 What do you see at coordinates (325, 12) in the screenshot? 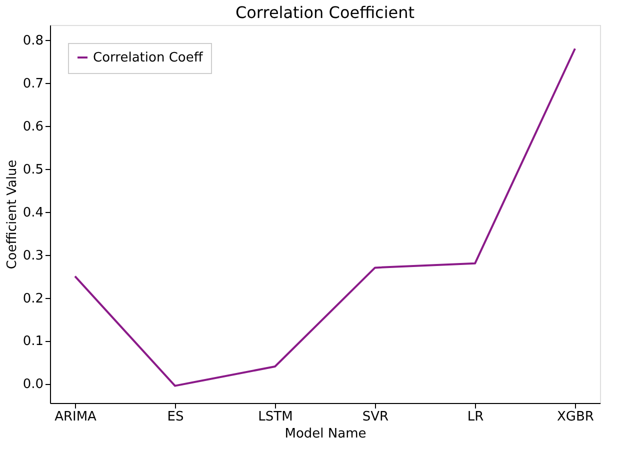
I see `chart-title: Correlation Coefficient` at bounding box center [325, 12].